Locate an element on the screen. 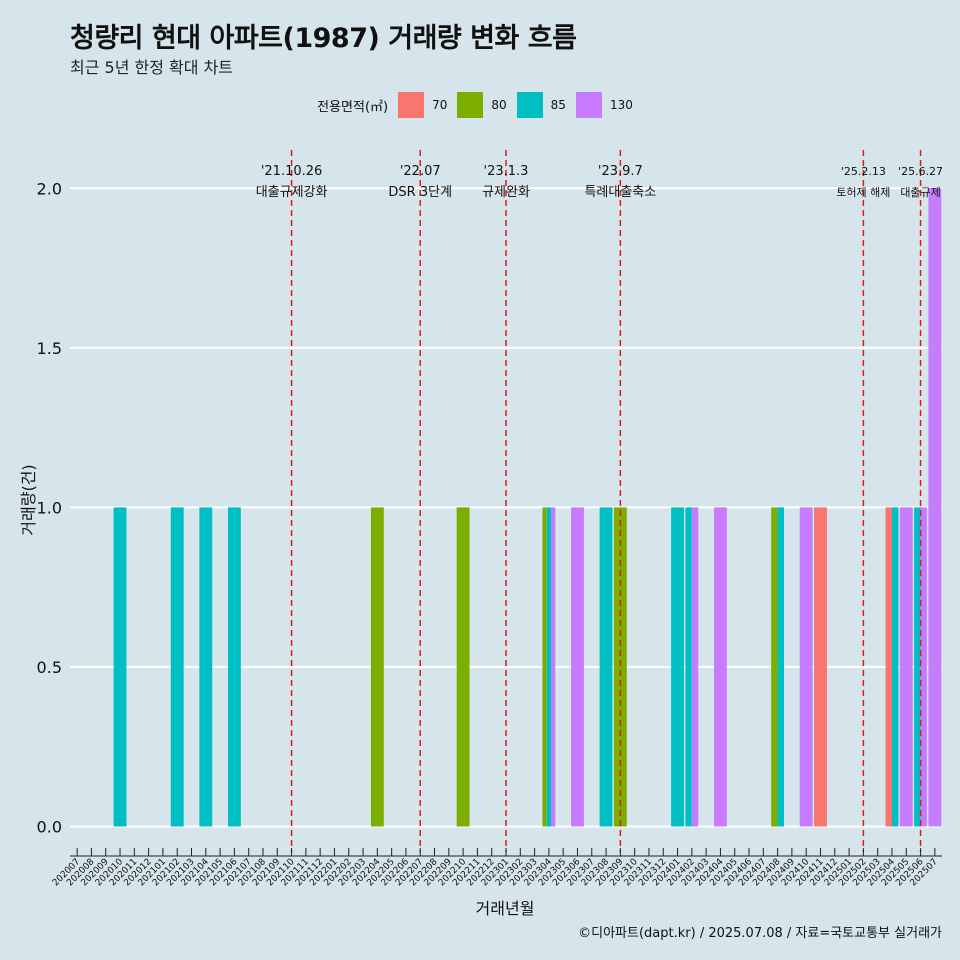  event-date: '22.07 is located at coordinates (420, 171).